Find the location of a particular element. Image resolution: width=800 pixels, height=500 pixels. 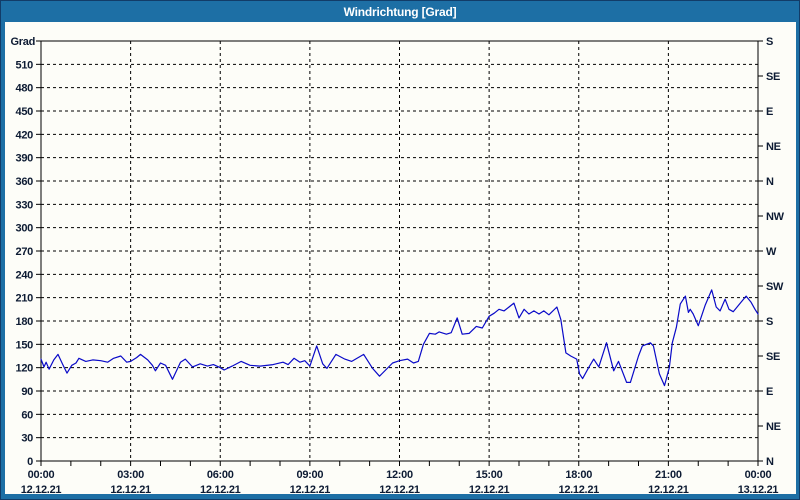

x-tick-time: 09:00 is located at coordinates (310, 475).